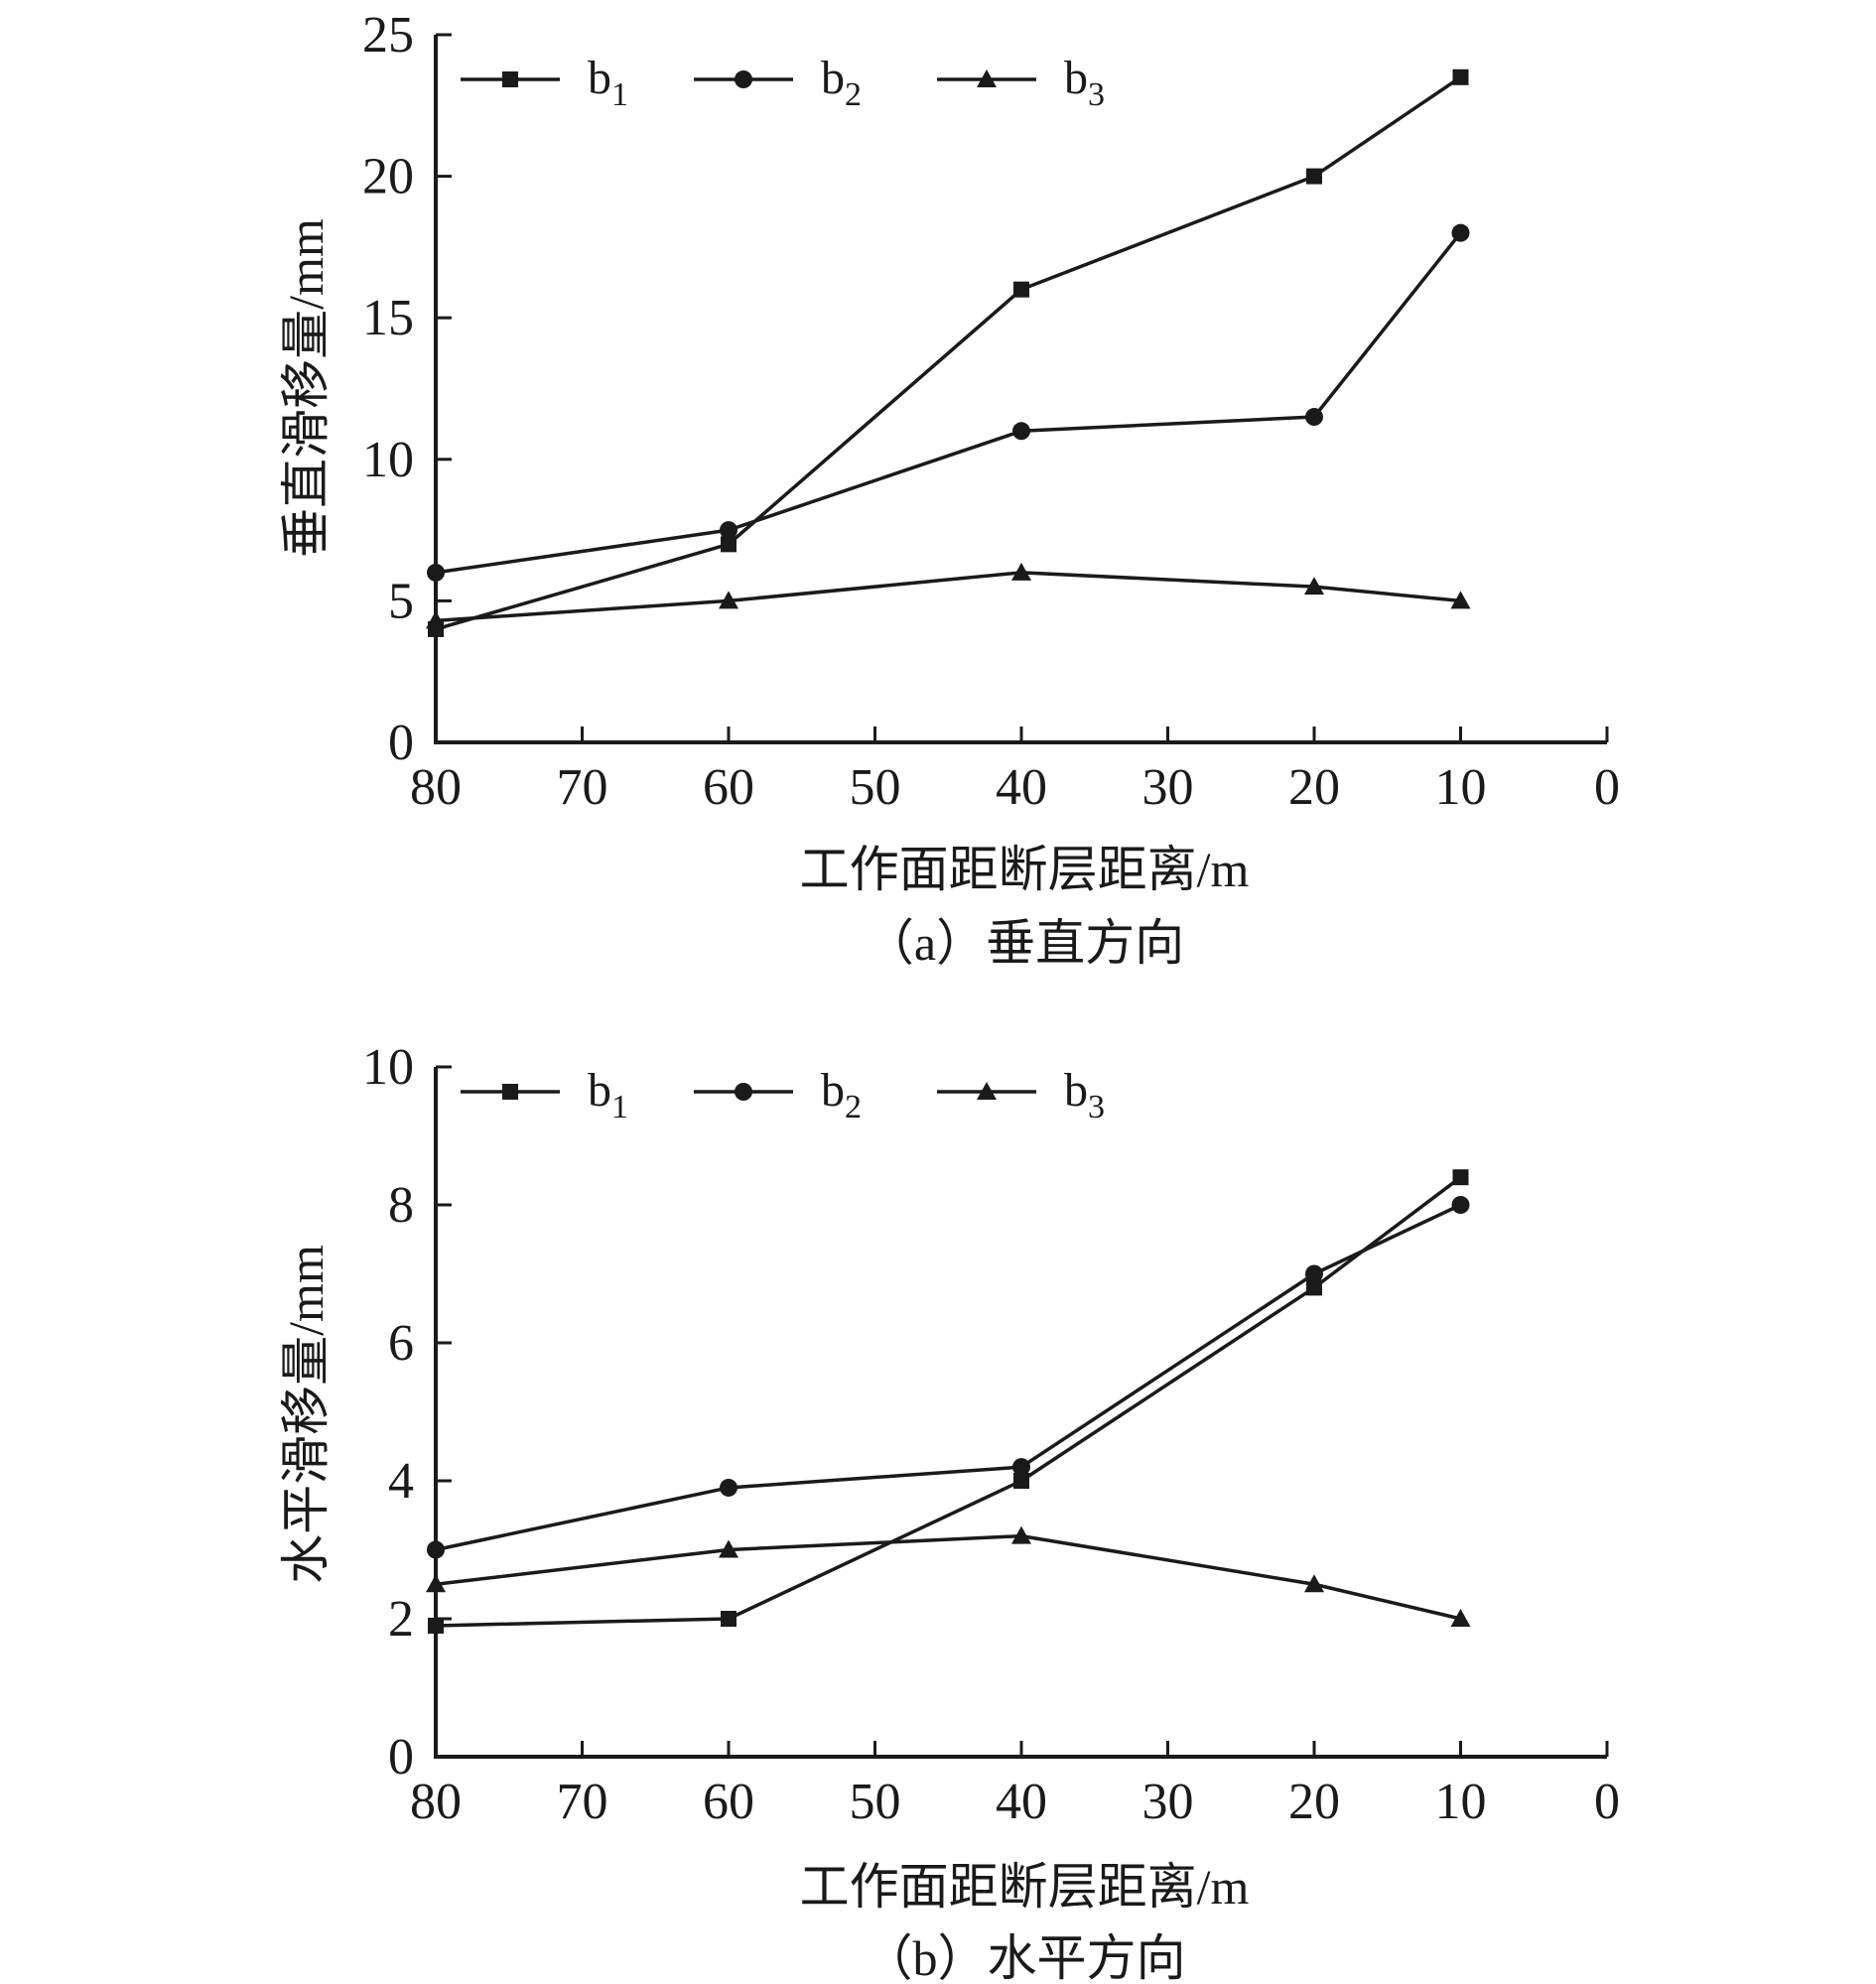  Describe the element at coordinates (544, 82) in the screenshot. I see `chart-a-legend-item: b1` at that location.